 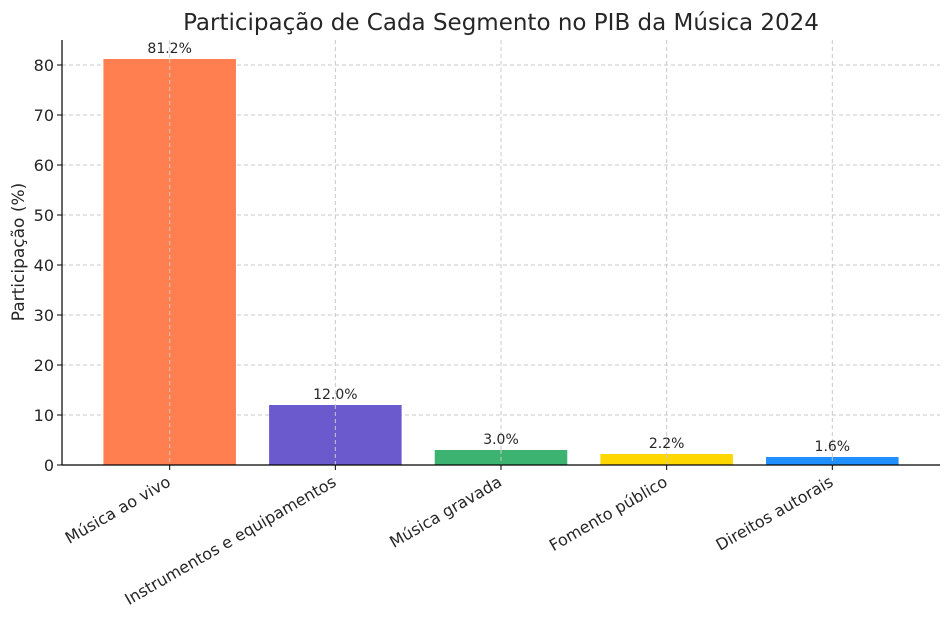 I want to click on y-tick-label: 20, so click(x=44, y=365).